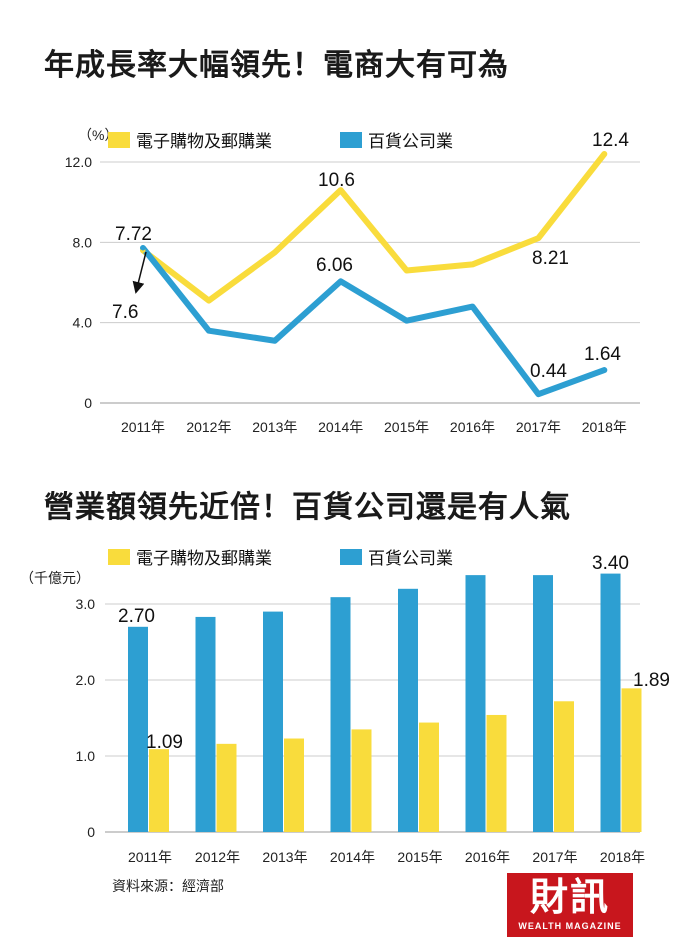 This screenshot has height=950, width=696. I want to click on data-label-dept-2018-bar: 3.40, so click(610, 563).